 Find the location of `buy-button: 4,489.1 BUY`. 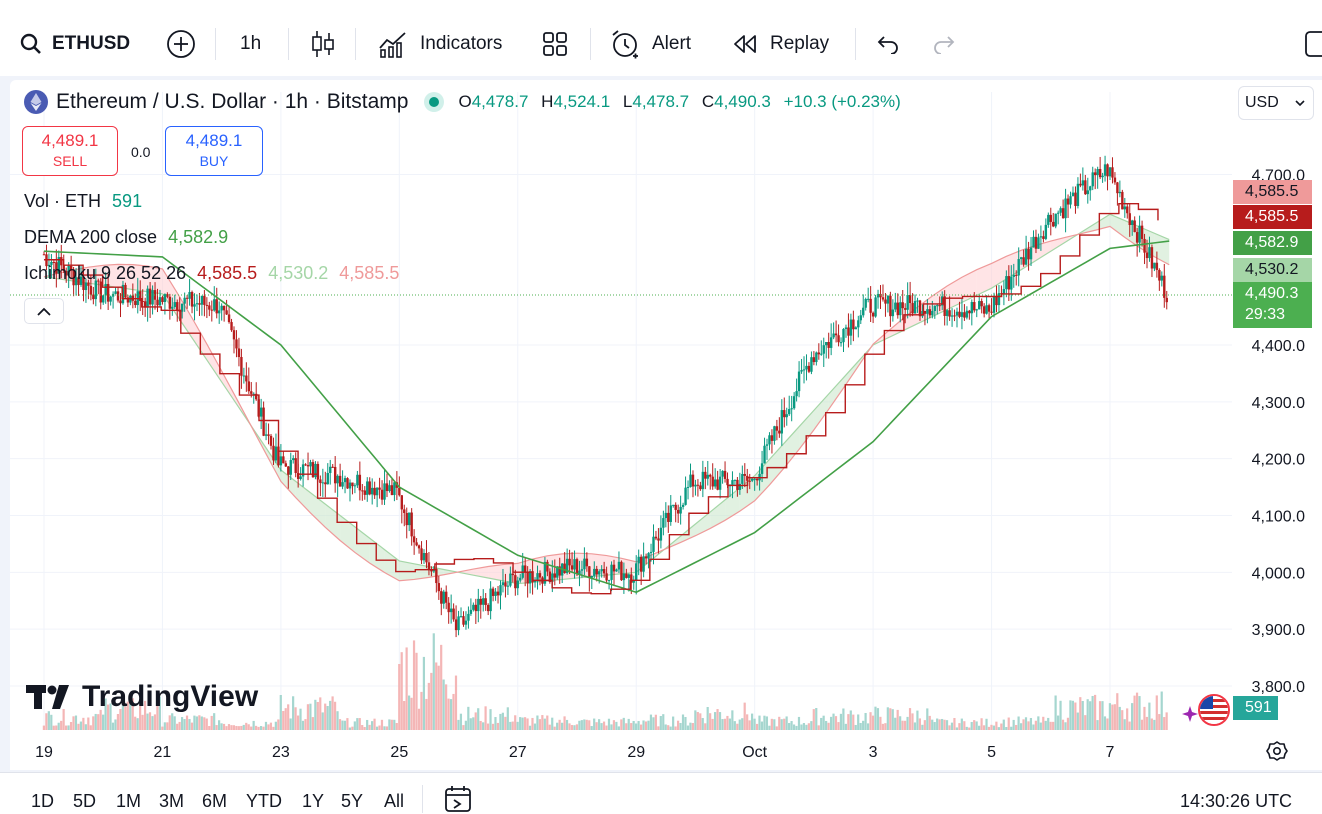

buy-button: 4,489.1 BUY is located at coordinates (214, 151).